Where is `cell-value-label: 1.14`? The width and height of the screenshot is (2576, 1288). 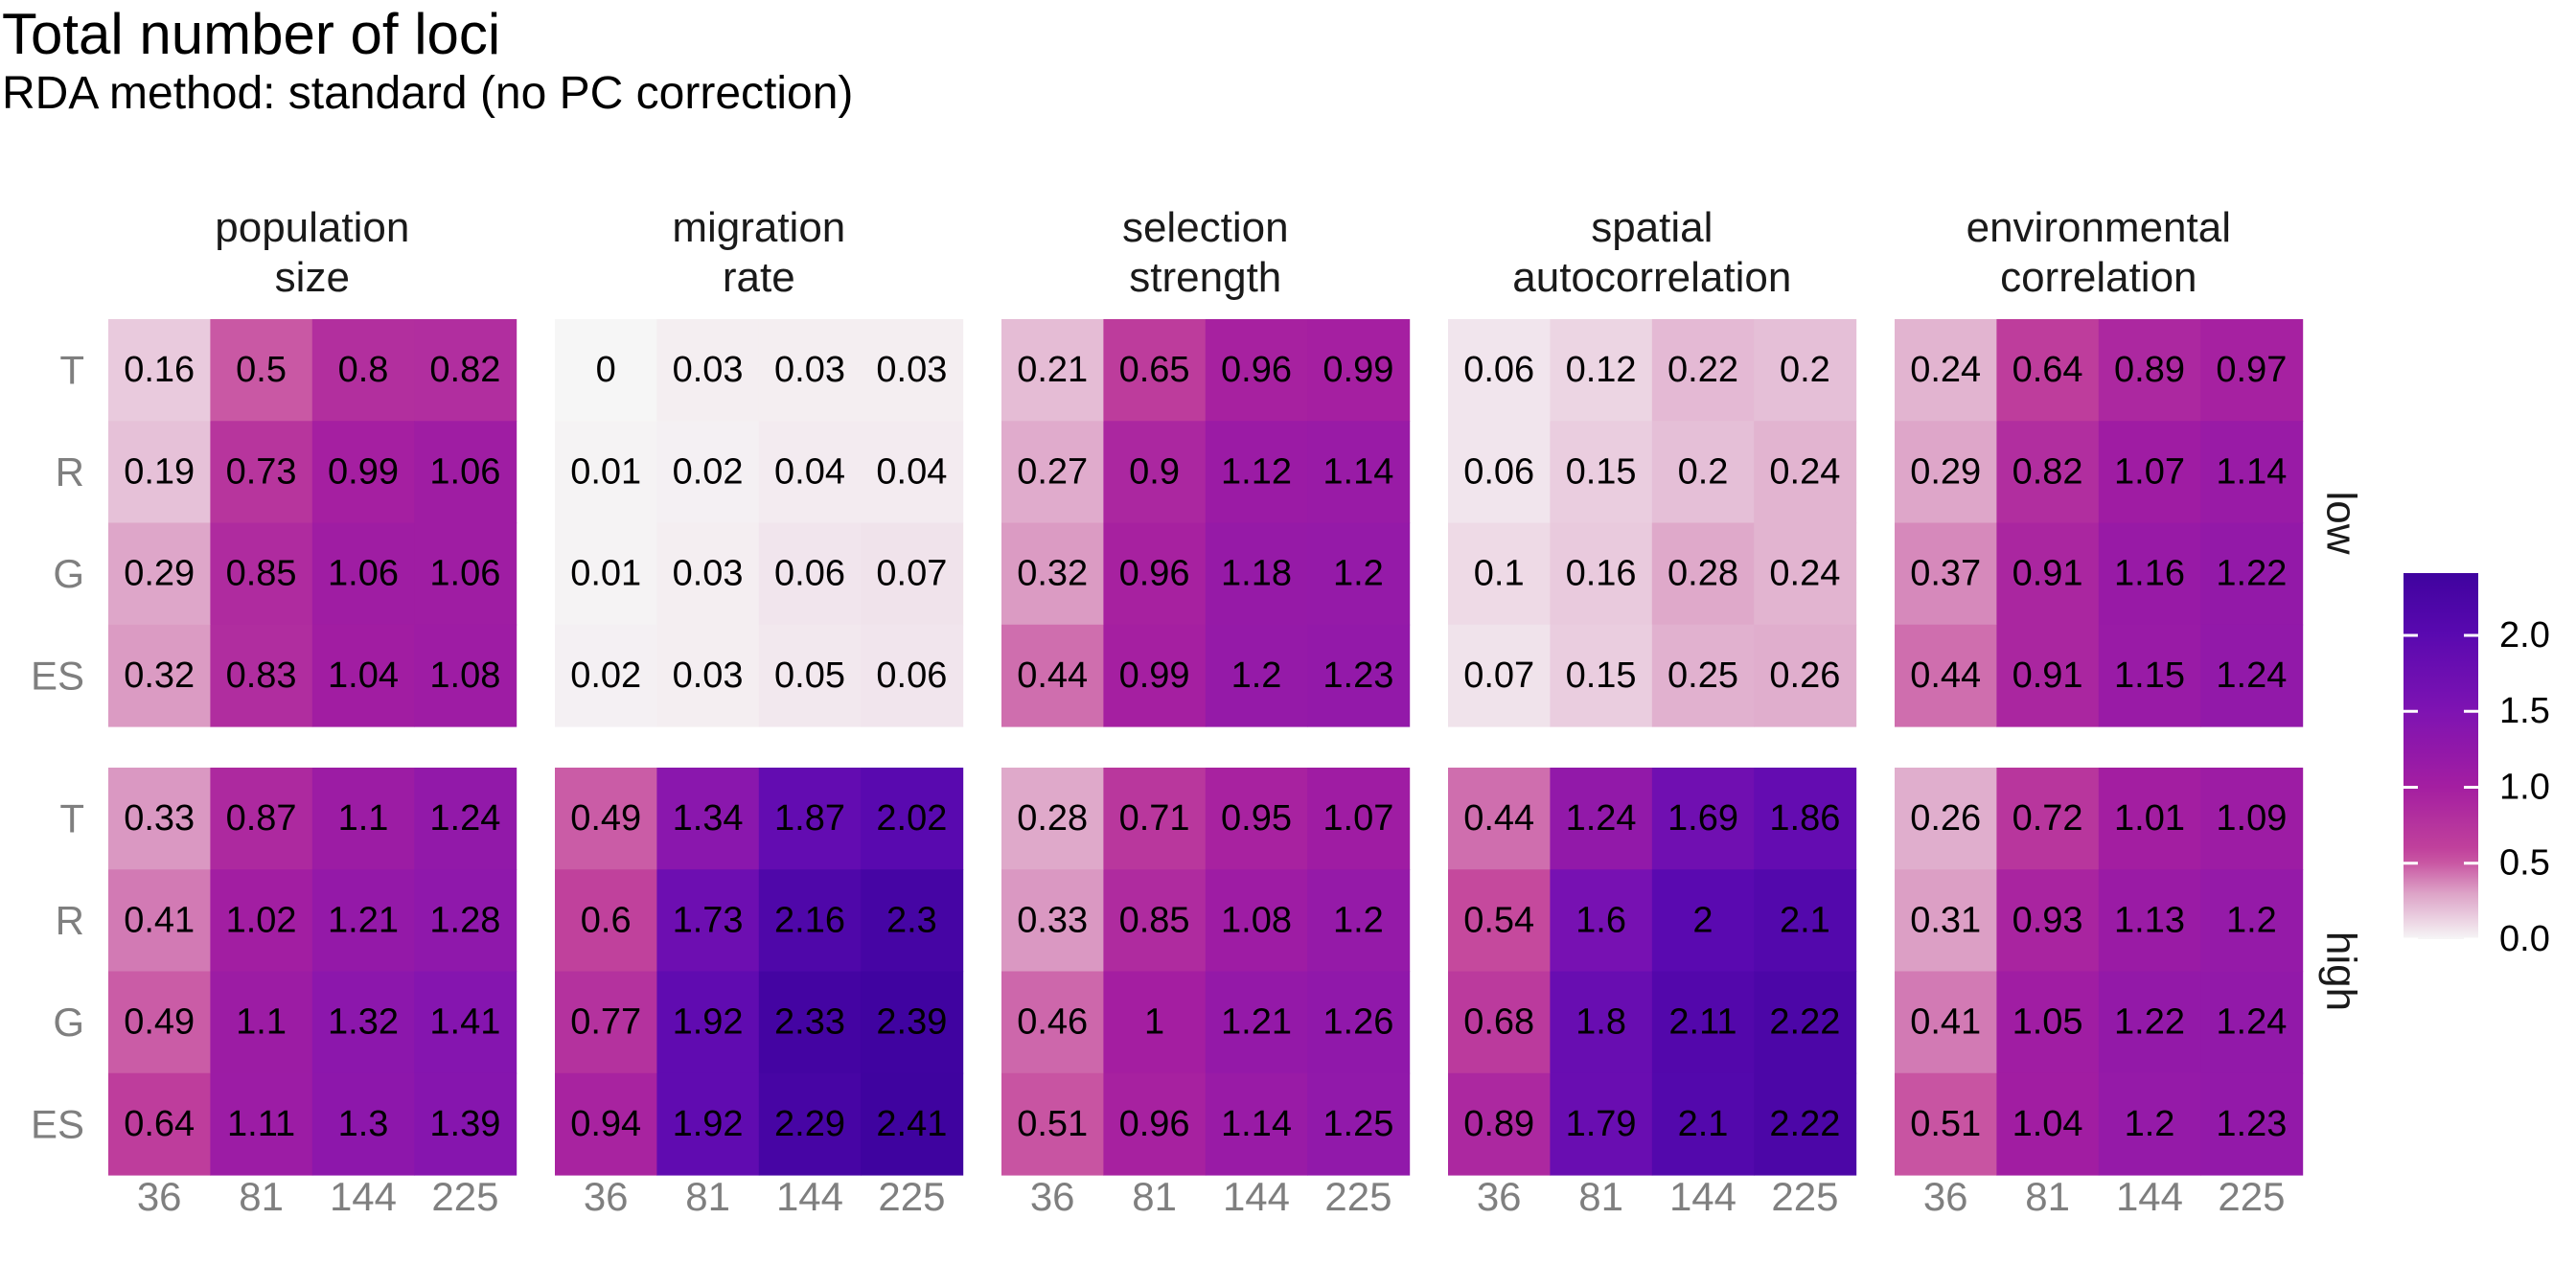 cell-value-label: 1.14 is located at coordinates (2251, 471).